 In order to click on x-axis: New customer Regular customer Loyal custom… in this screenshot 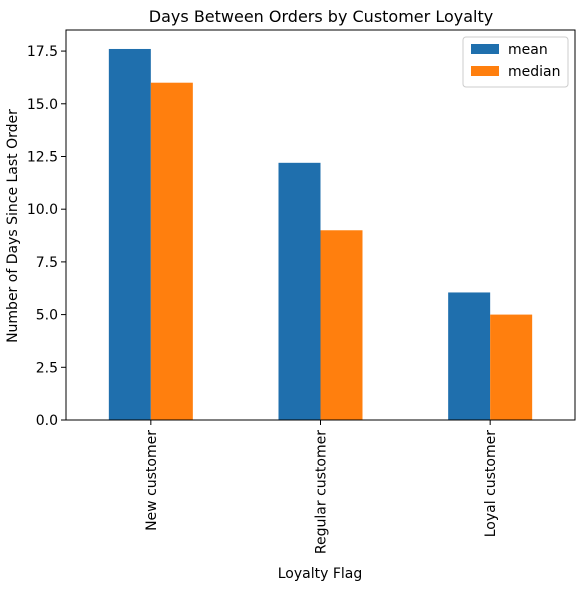, I will do `click(321, 487)`.